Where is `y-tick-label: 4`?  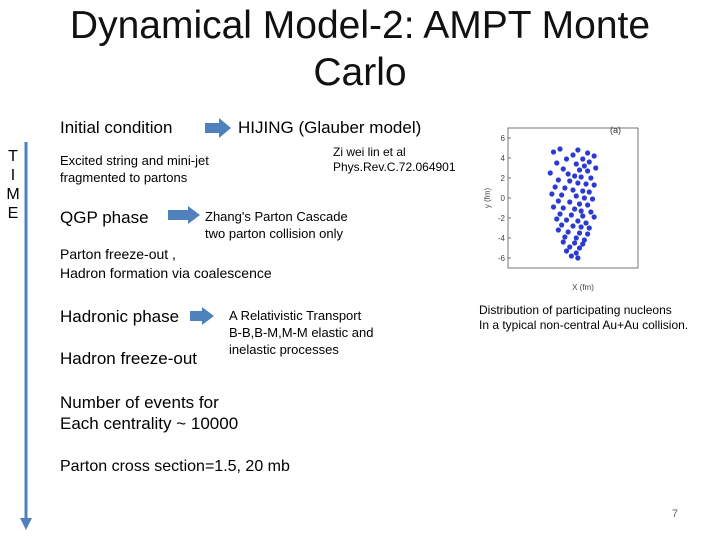 y-tick-label: 4 is located at coordinates (503, 158).